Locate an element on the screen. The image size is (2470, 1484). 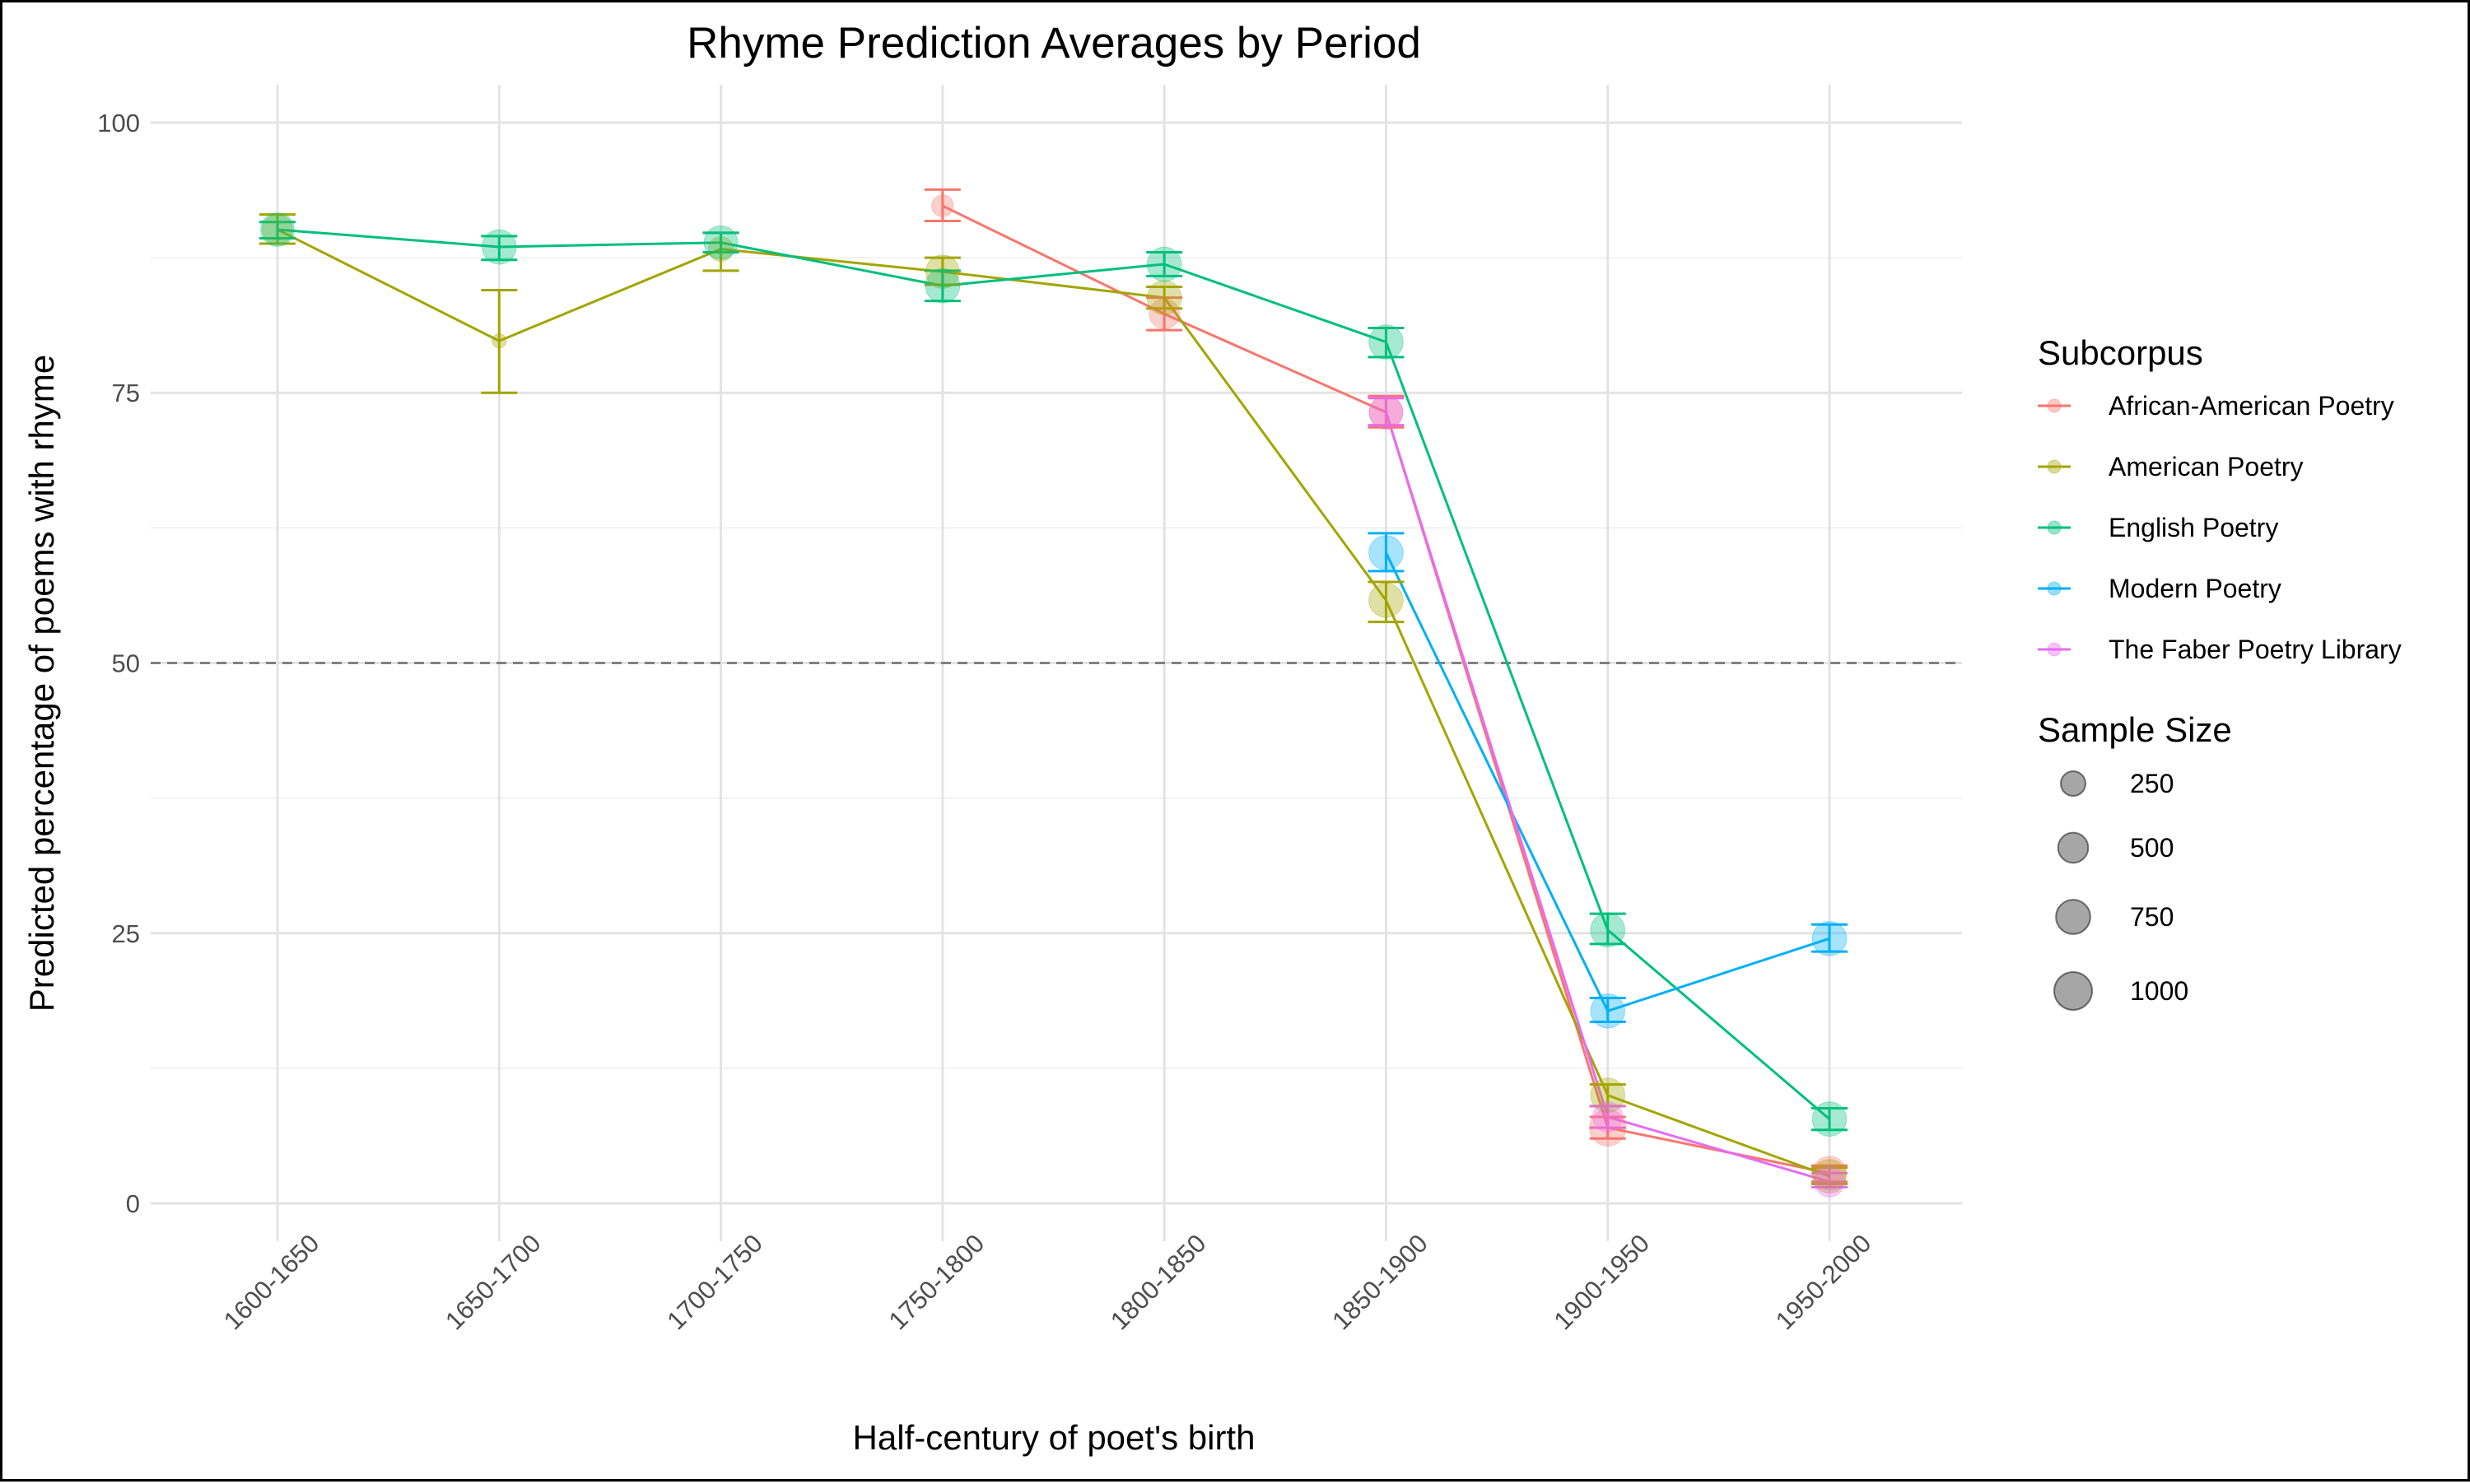
x-tick-label-1700-1750: 1700-1750 is located at coordinates (714, 1282).